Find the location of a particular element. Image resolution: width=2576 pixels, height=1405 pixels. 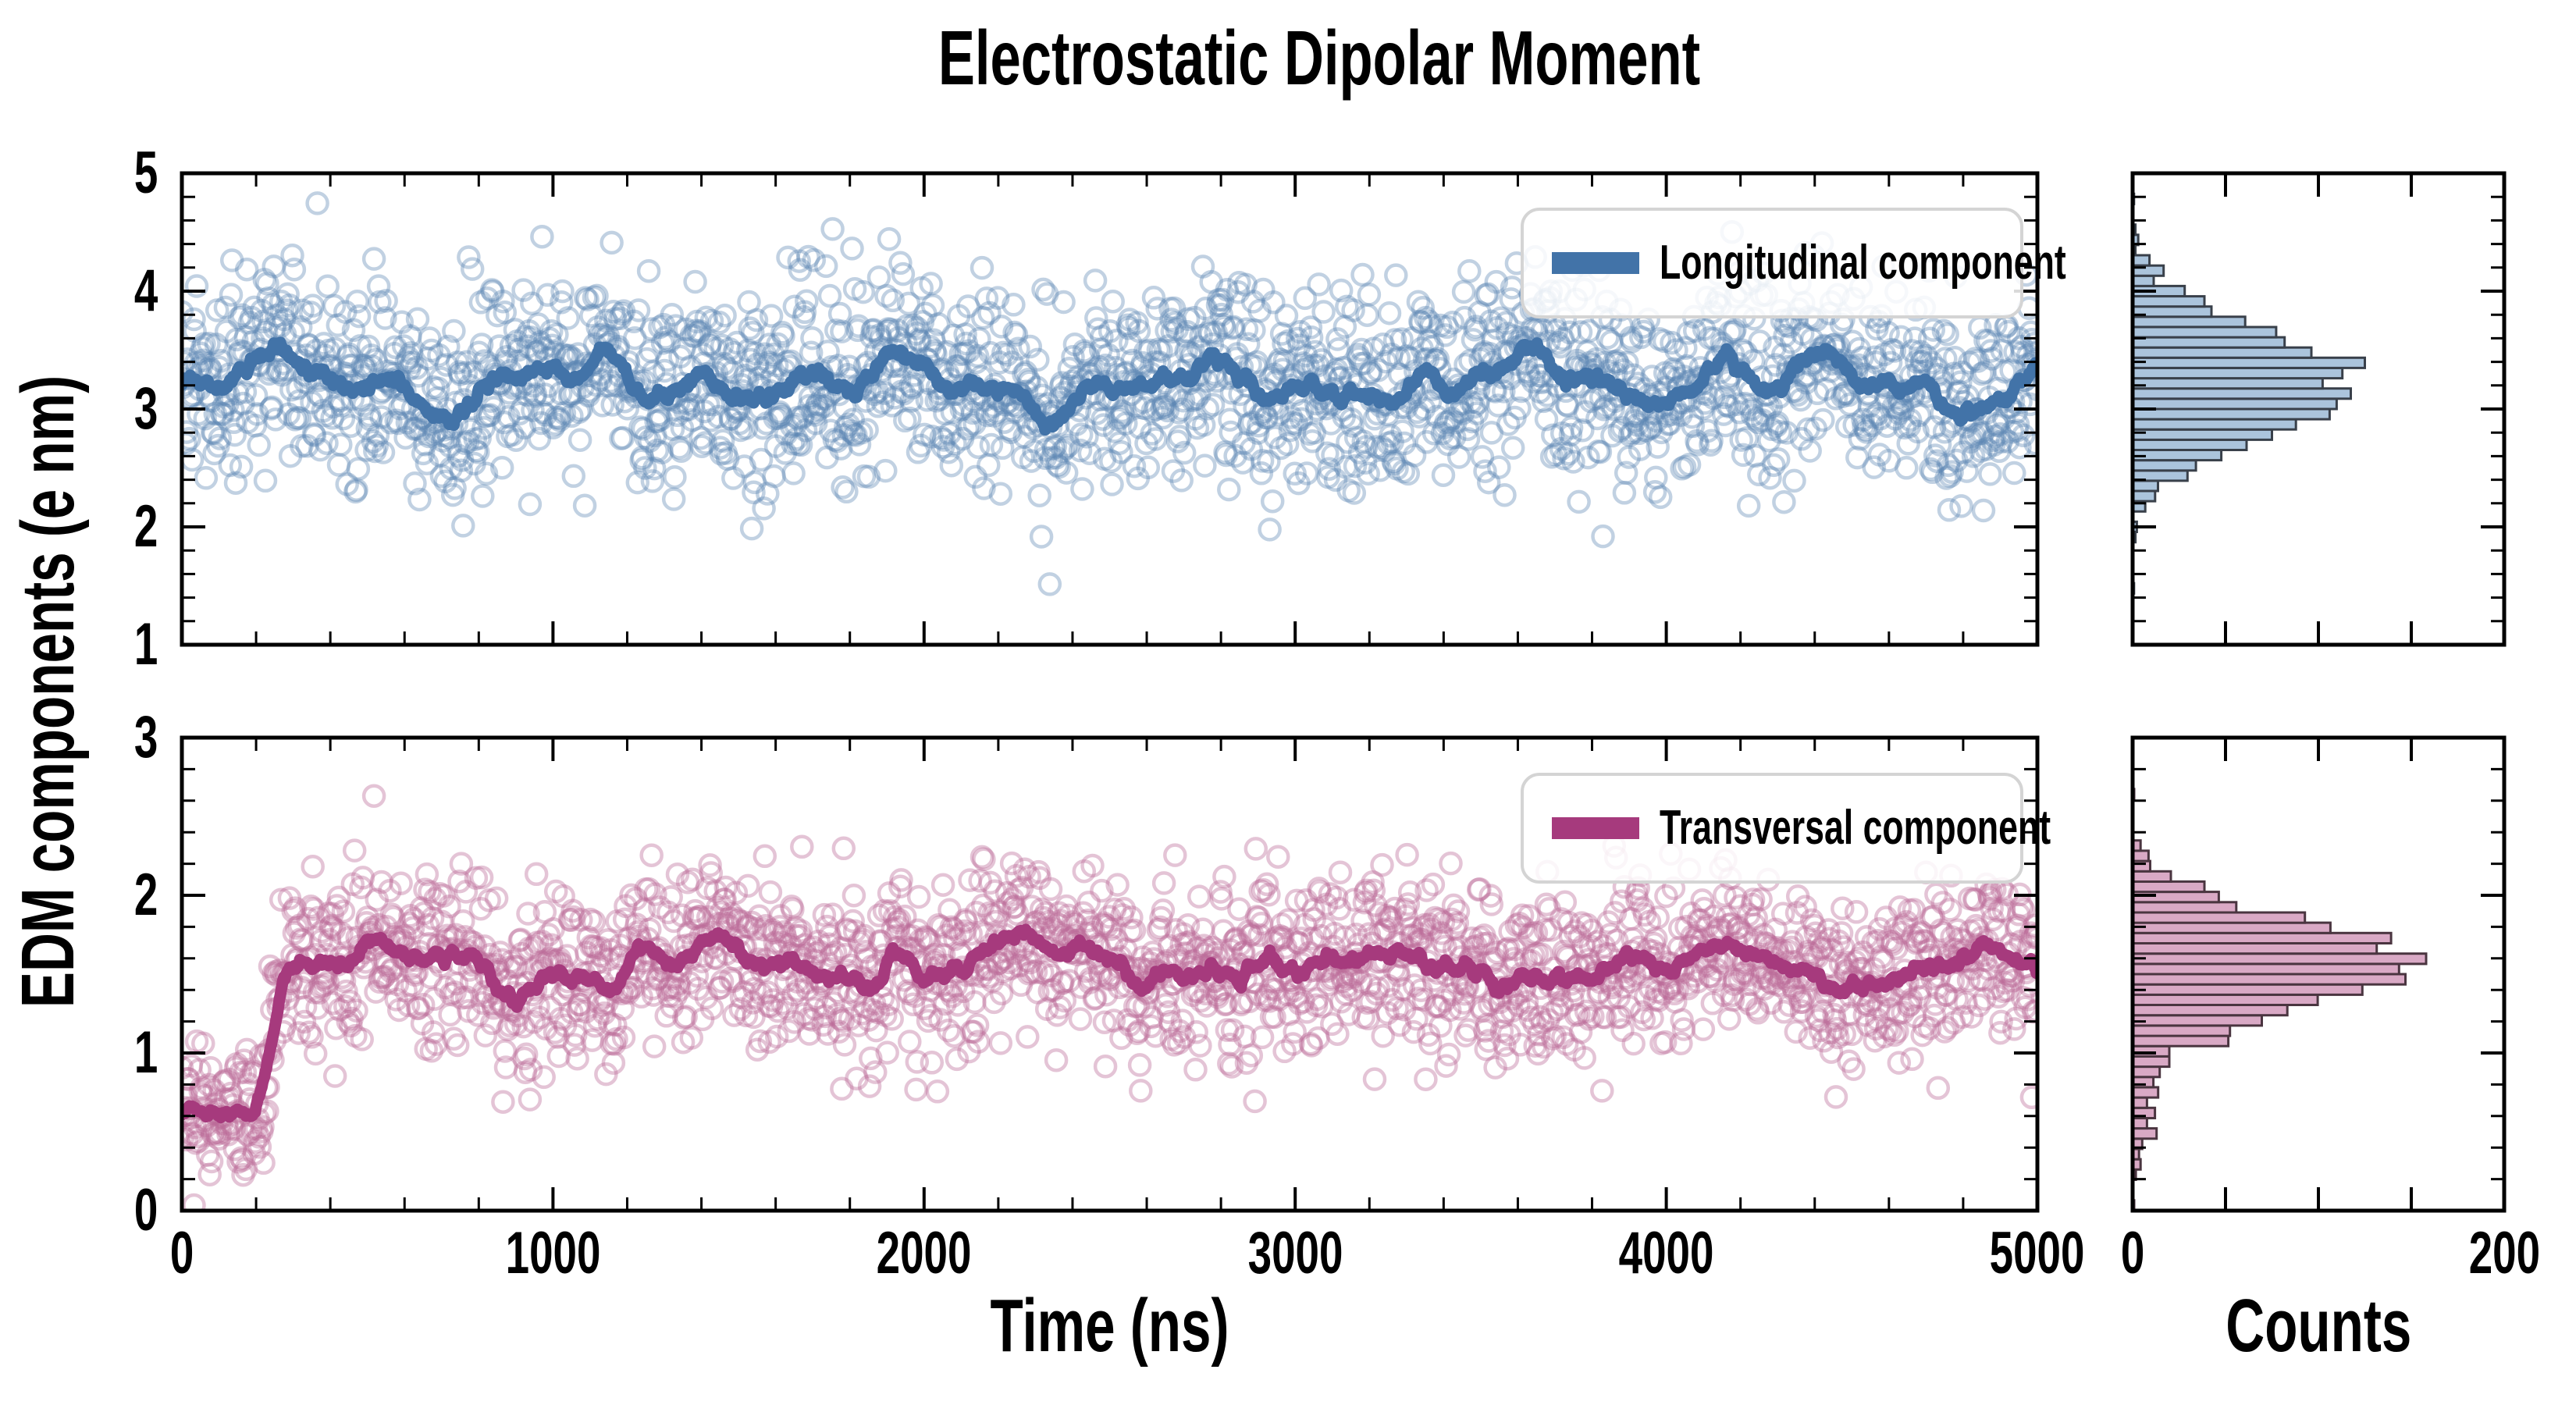

hist-x-axis-label: Counts is located at coordinates (2174, 1326).